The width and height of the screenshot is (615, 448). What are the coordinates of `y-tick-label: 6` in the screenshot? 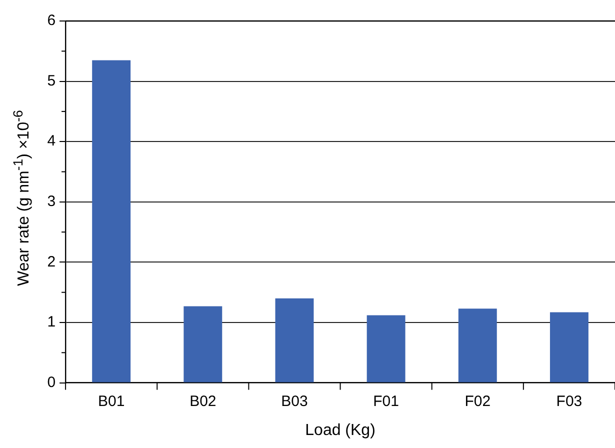 It's located at (51, 21).